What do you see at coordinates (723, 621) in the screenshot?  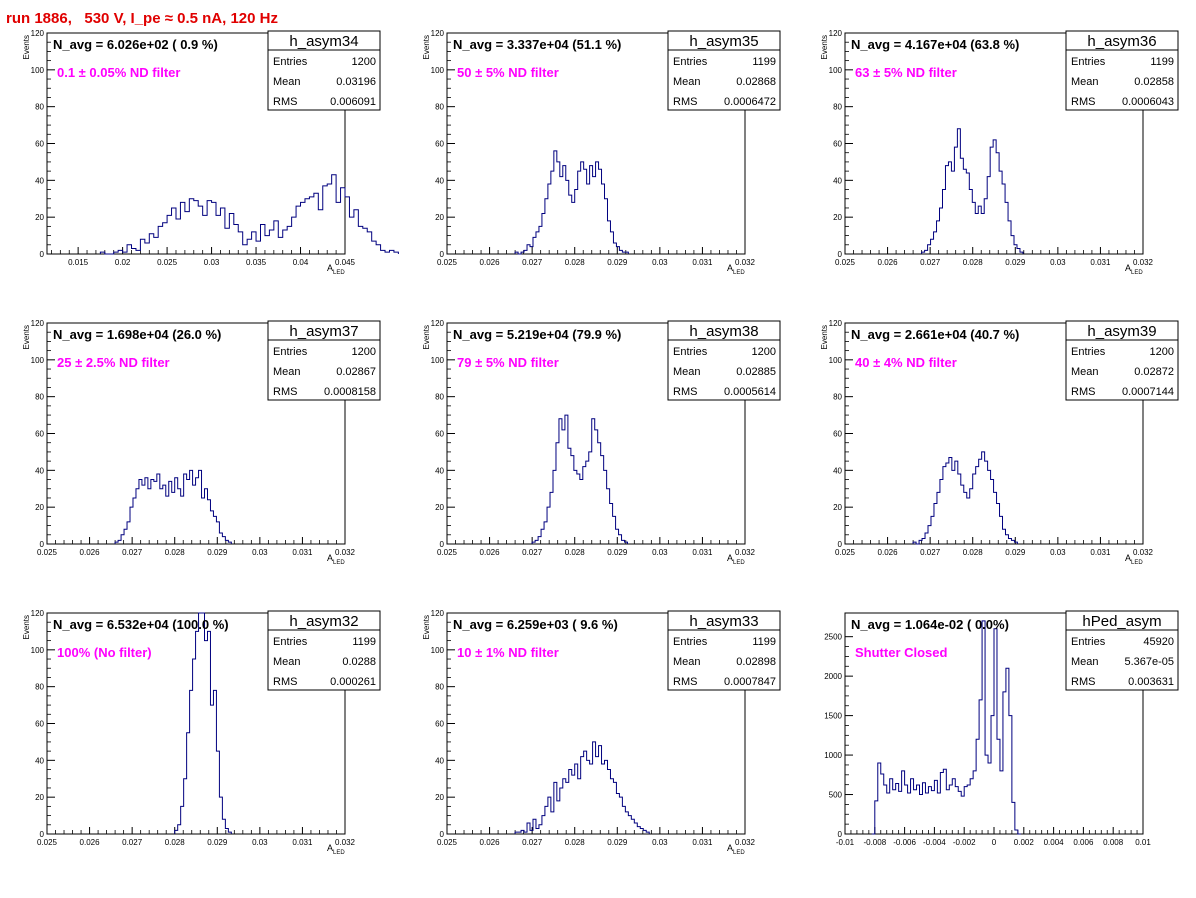 I see `histogram-title: h_asym33` at bounding box center [723, 621].